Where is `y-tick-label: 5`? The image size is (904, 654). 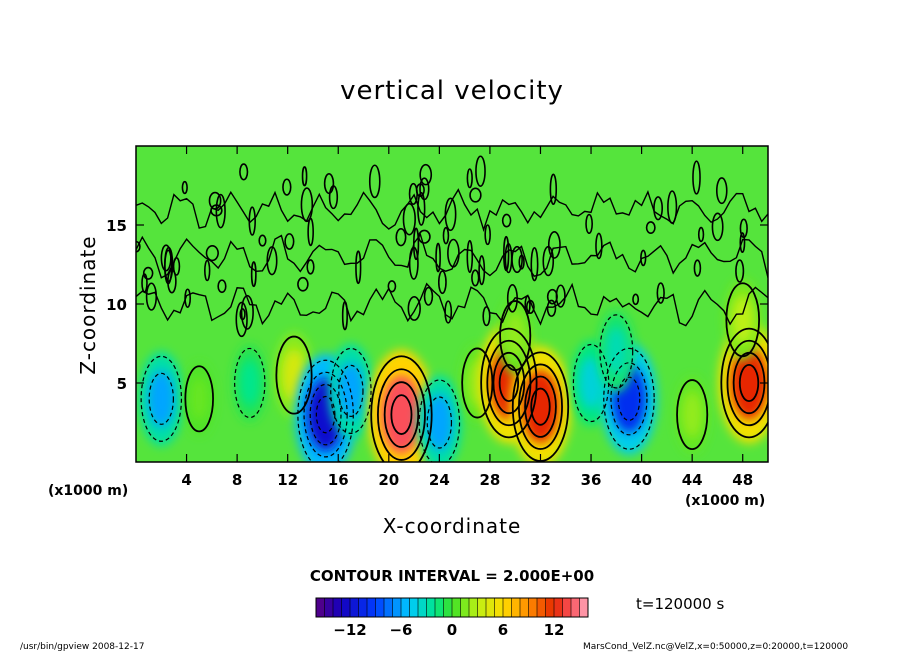 y-tick-label: 5 is located at coordinates (122, 384).